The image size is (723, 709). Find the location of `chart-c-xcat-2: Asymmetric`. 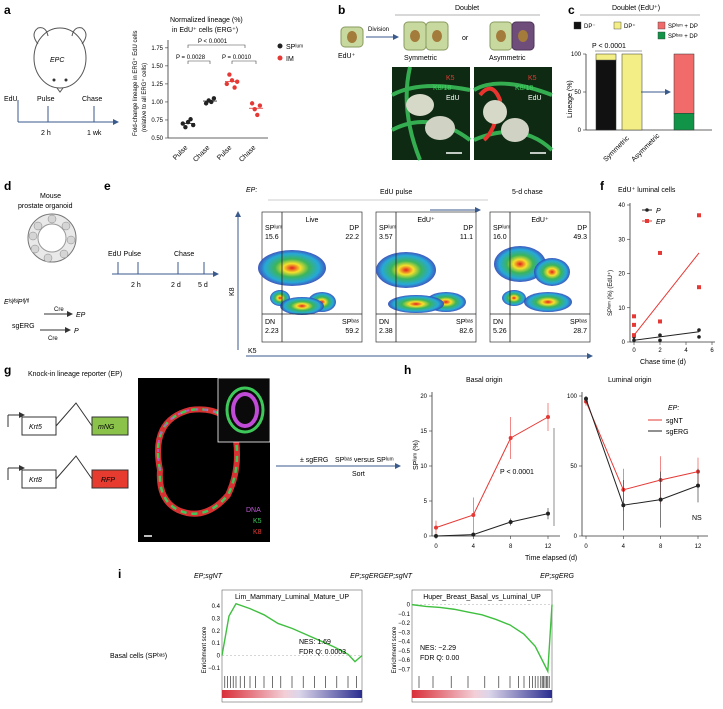

chart-c-xcat-2: Asymmetric is located at coordinates (645, 147).